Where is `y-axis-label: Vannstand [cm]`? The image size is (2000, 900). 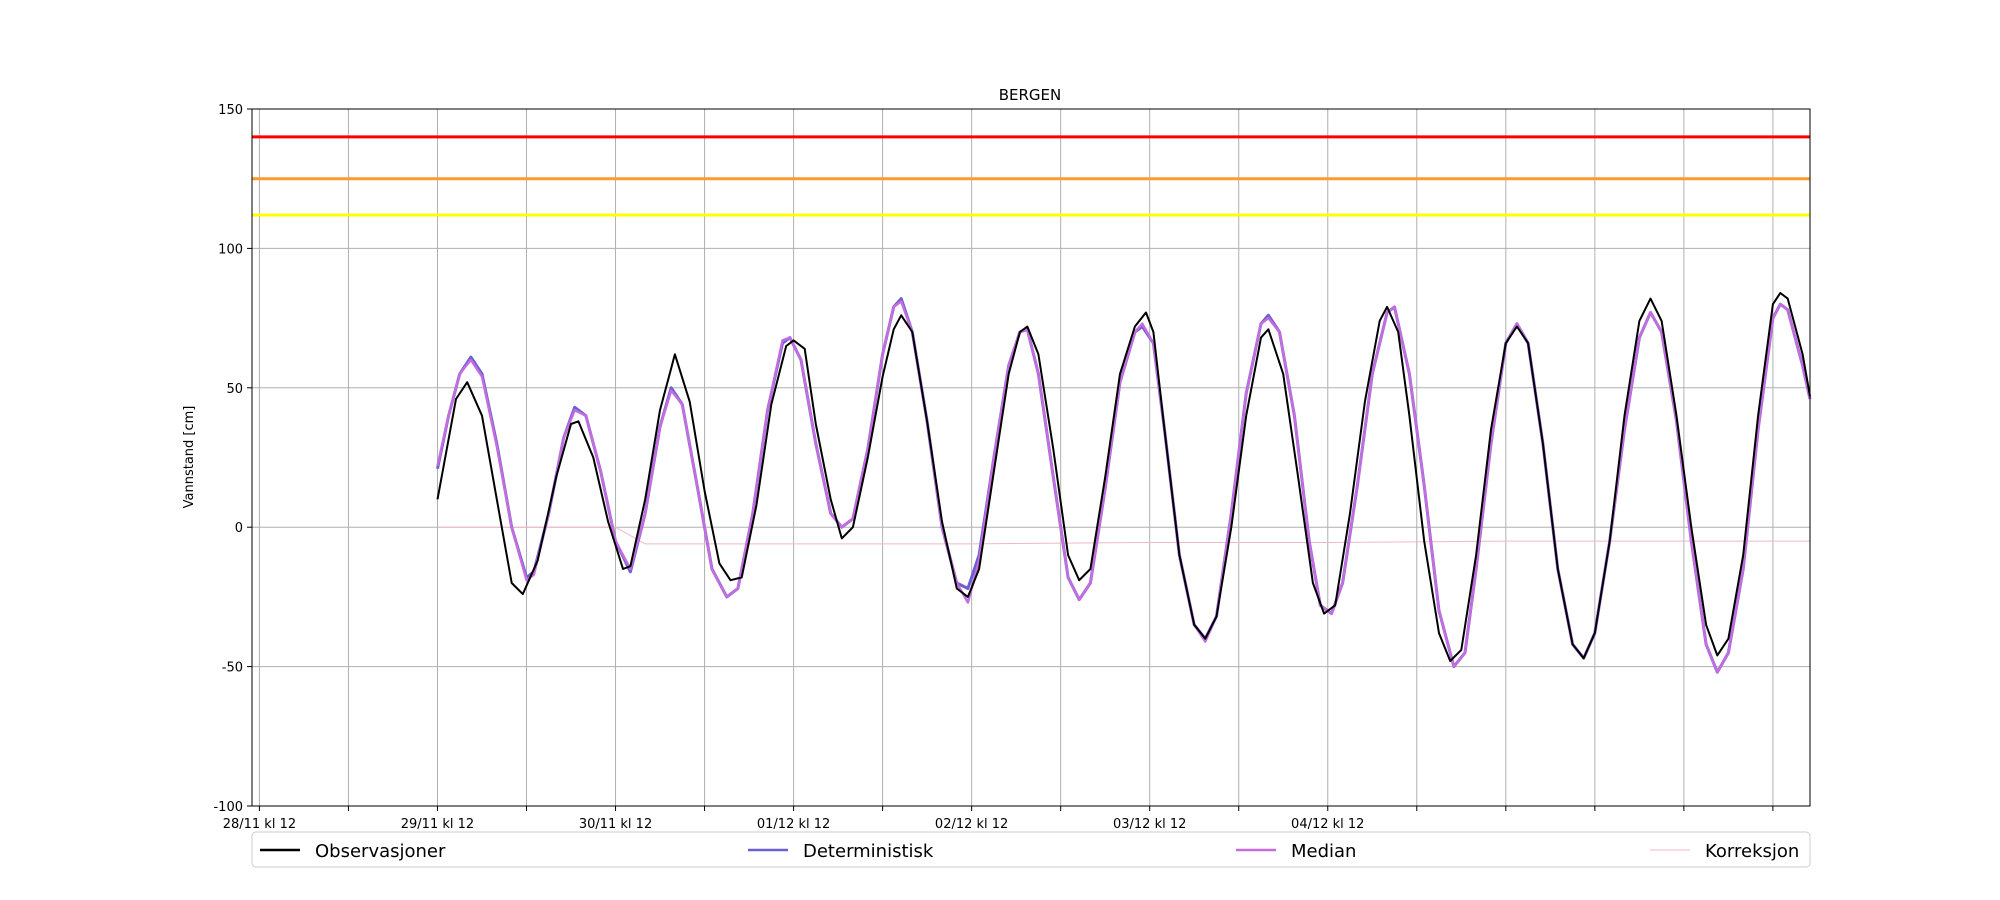
y-axis-label: Vannstand [cm] is located at coordinates (189, 457).